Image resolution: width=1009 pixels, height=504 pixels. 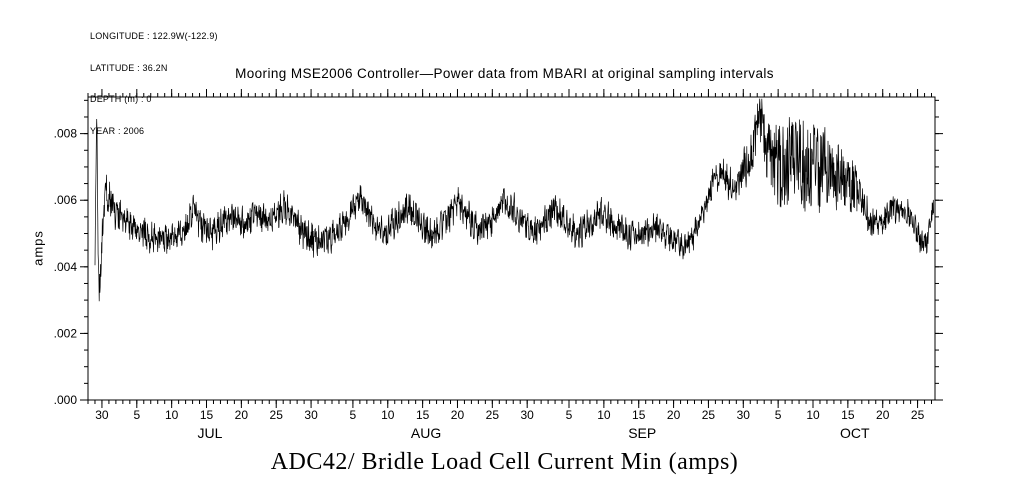 I want to click on metadata-depth: DEPTH (m) : 0, so click(x=121, y=99).